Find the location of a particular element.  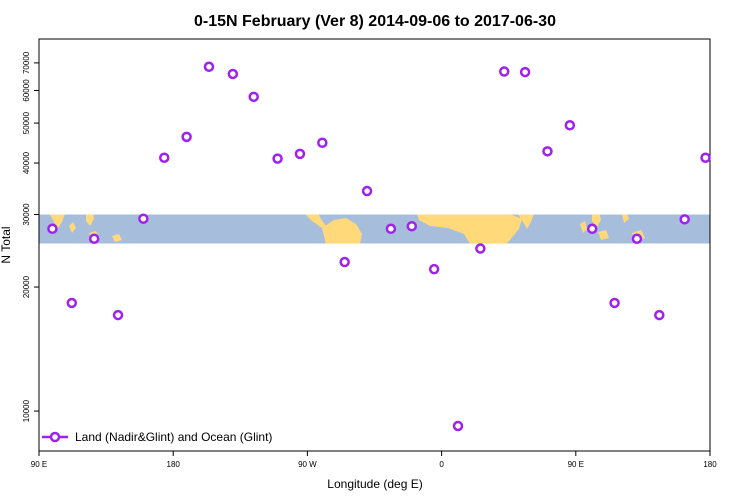

world-map-strip is located at coordinates (374, 229).